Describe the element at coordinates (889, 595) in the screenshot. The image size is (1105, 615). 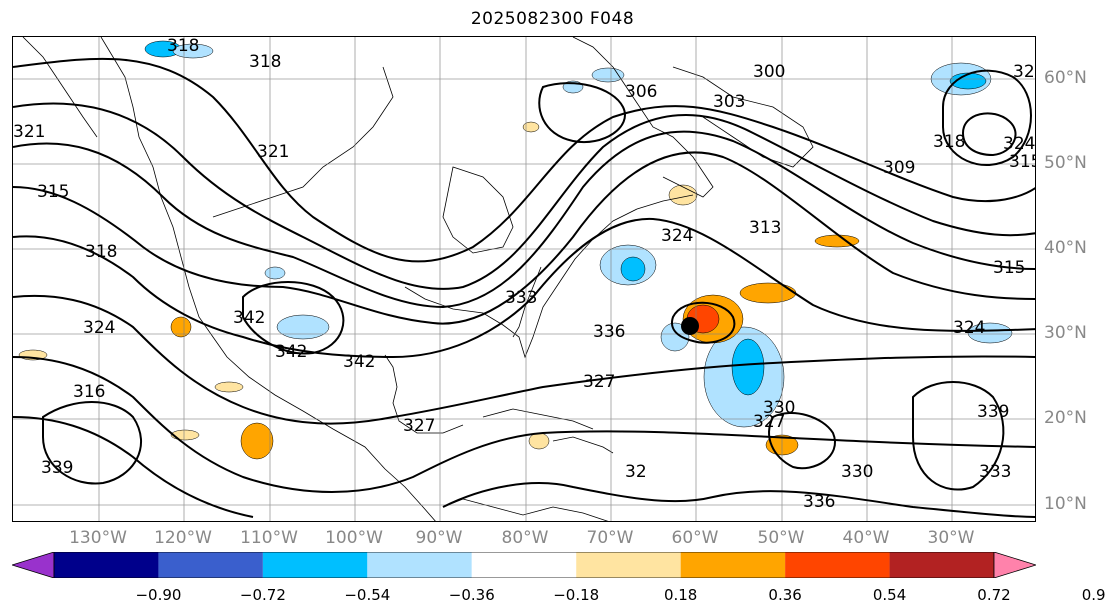
I see `colorbar-tick-label: 0.54` at that location.